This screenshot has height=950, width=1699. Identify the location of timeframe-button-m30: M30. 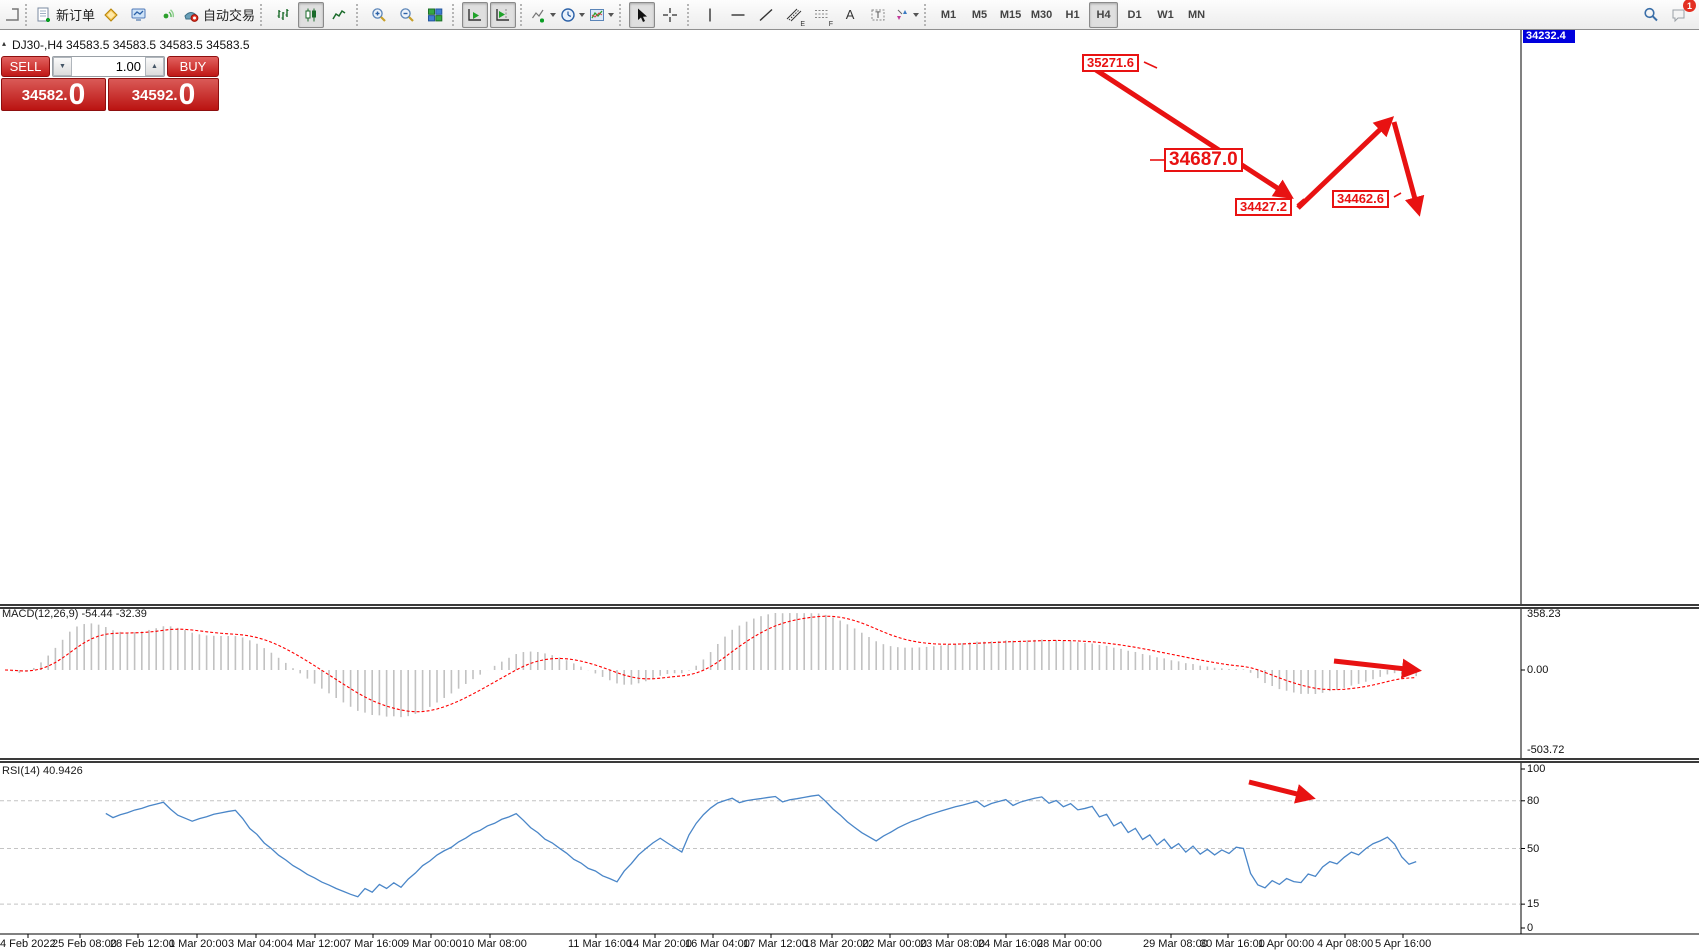
(1041, 14).